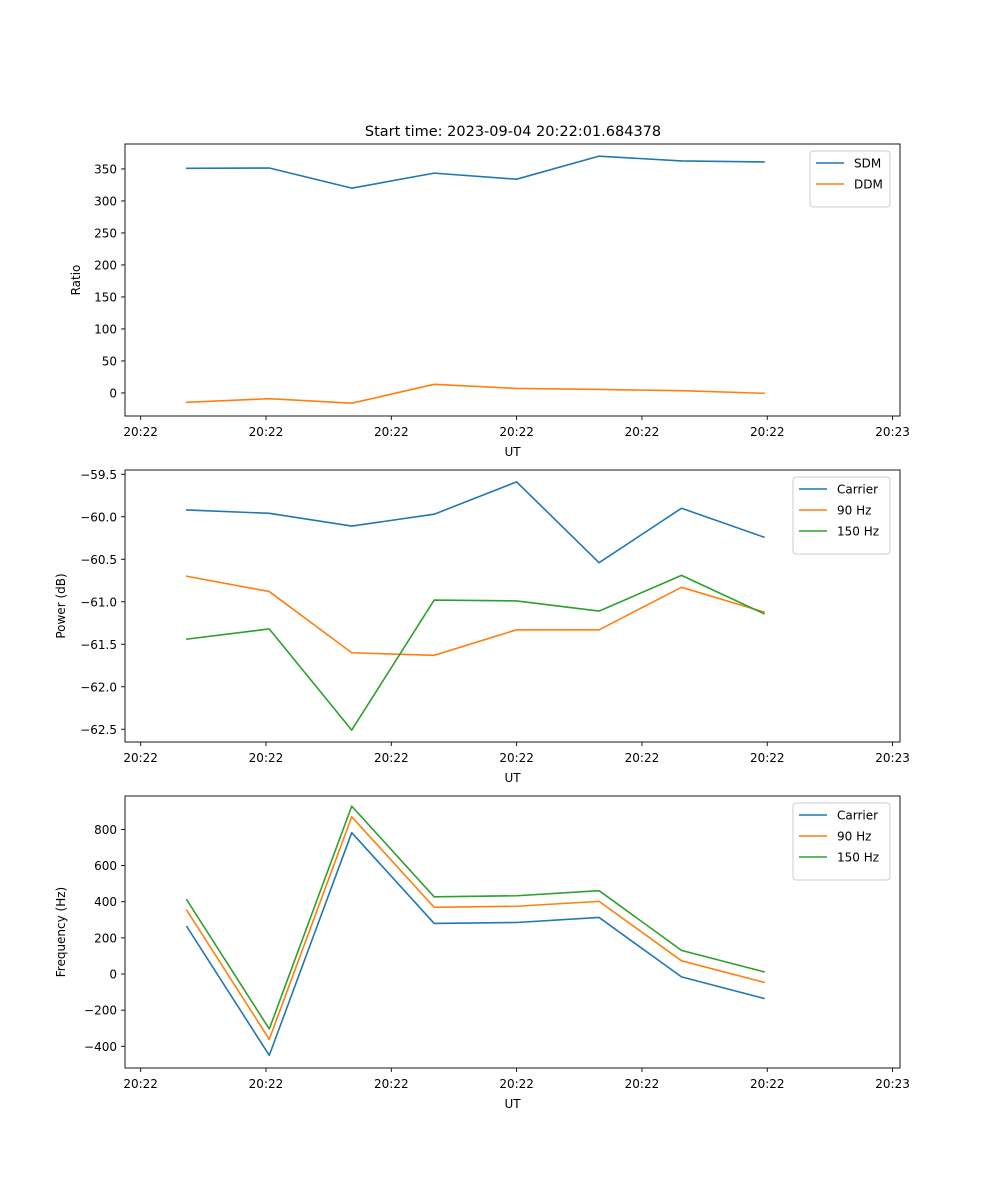  Describe the element at coordinates (475, 616) in the screenshot. I see `power-series-90-hz` at that location.